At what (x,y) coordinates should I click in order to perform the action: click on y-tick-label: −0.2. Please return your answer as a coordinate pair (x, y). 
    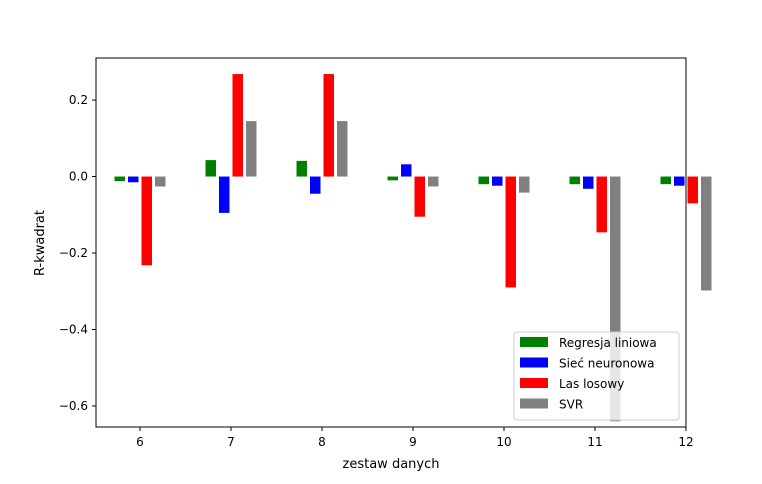
    Looking at the image, I should click on (73, 253).